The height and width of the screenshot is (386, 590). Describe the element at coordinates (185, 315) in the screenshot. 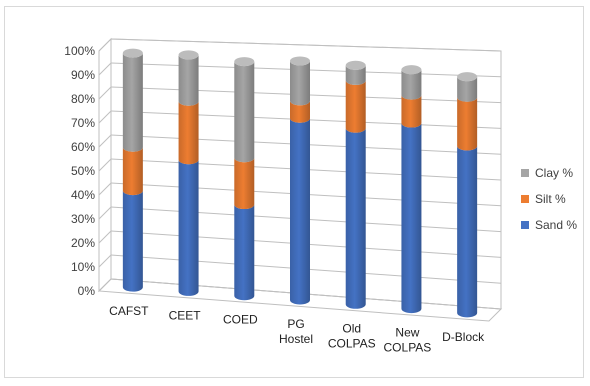

I see `x-tick-label: CEET` at that location.